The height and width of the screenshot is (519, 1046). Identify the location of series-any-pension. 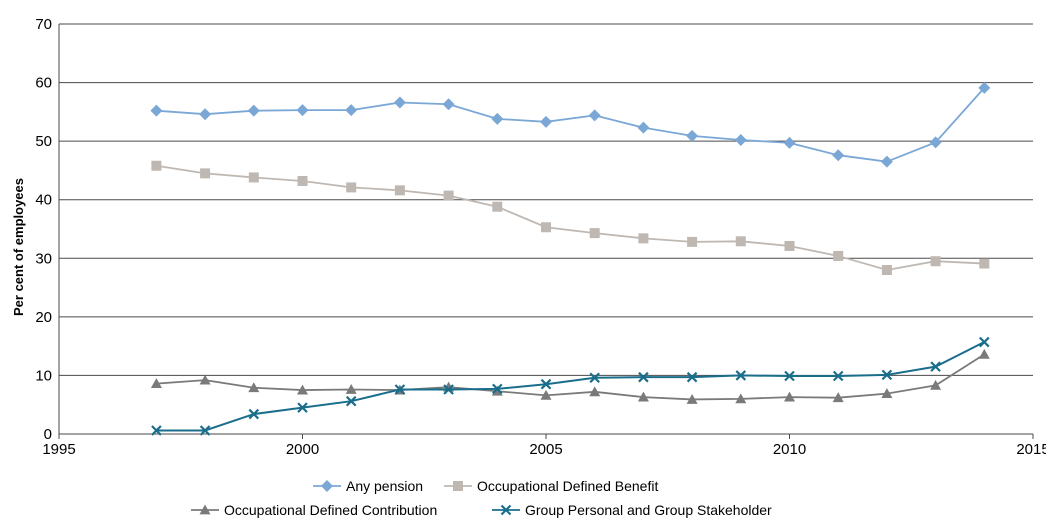
(570, 124).